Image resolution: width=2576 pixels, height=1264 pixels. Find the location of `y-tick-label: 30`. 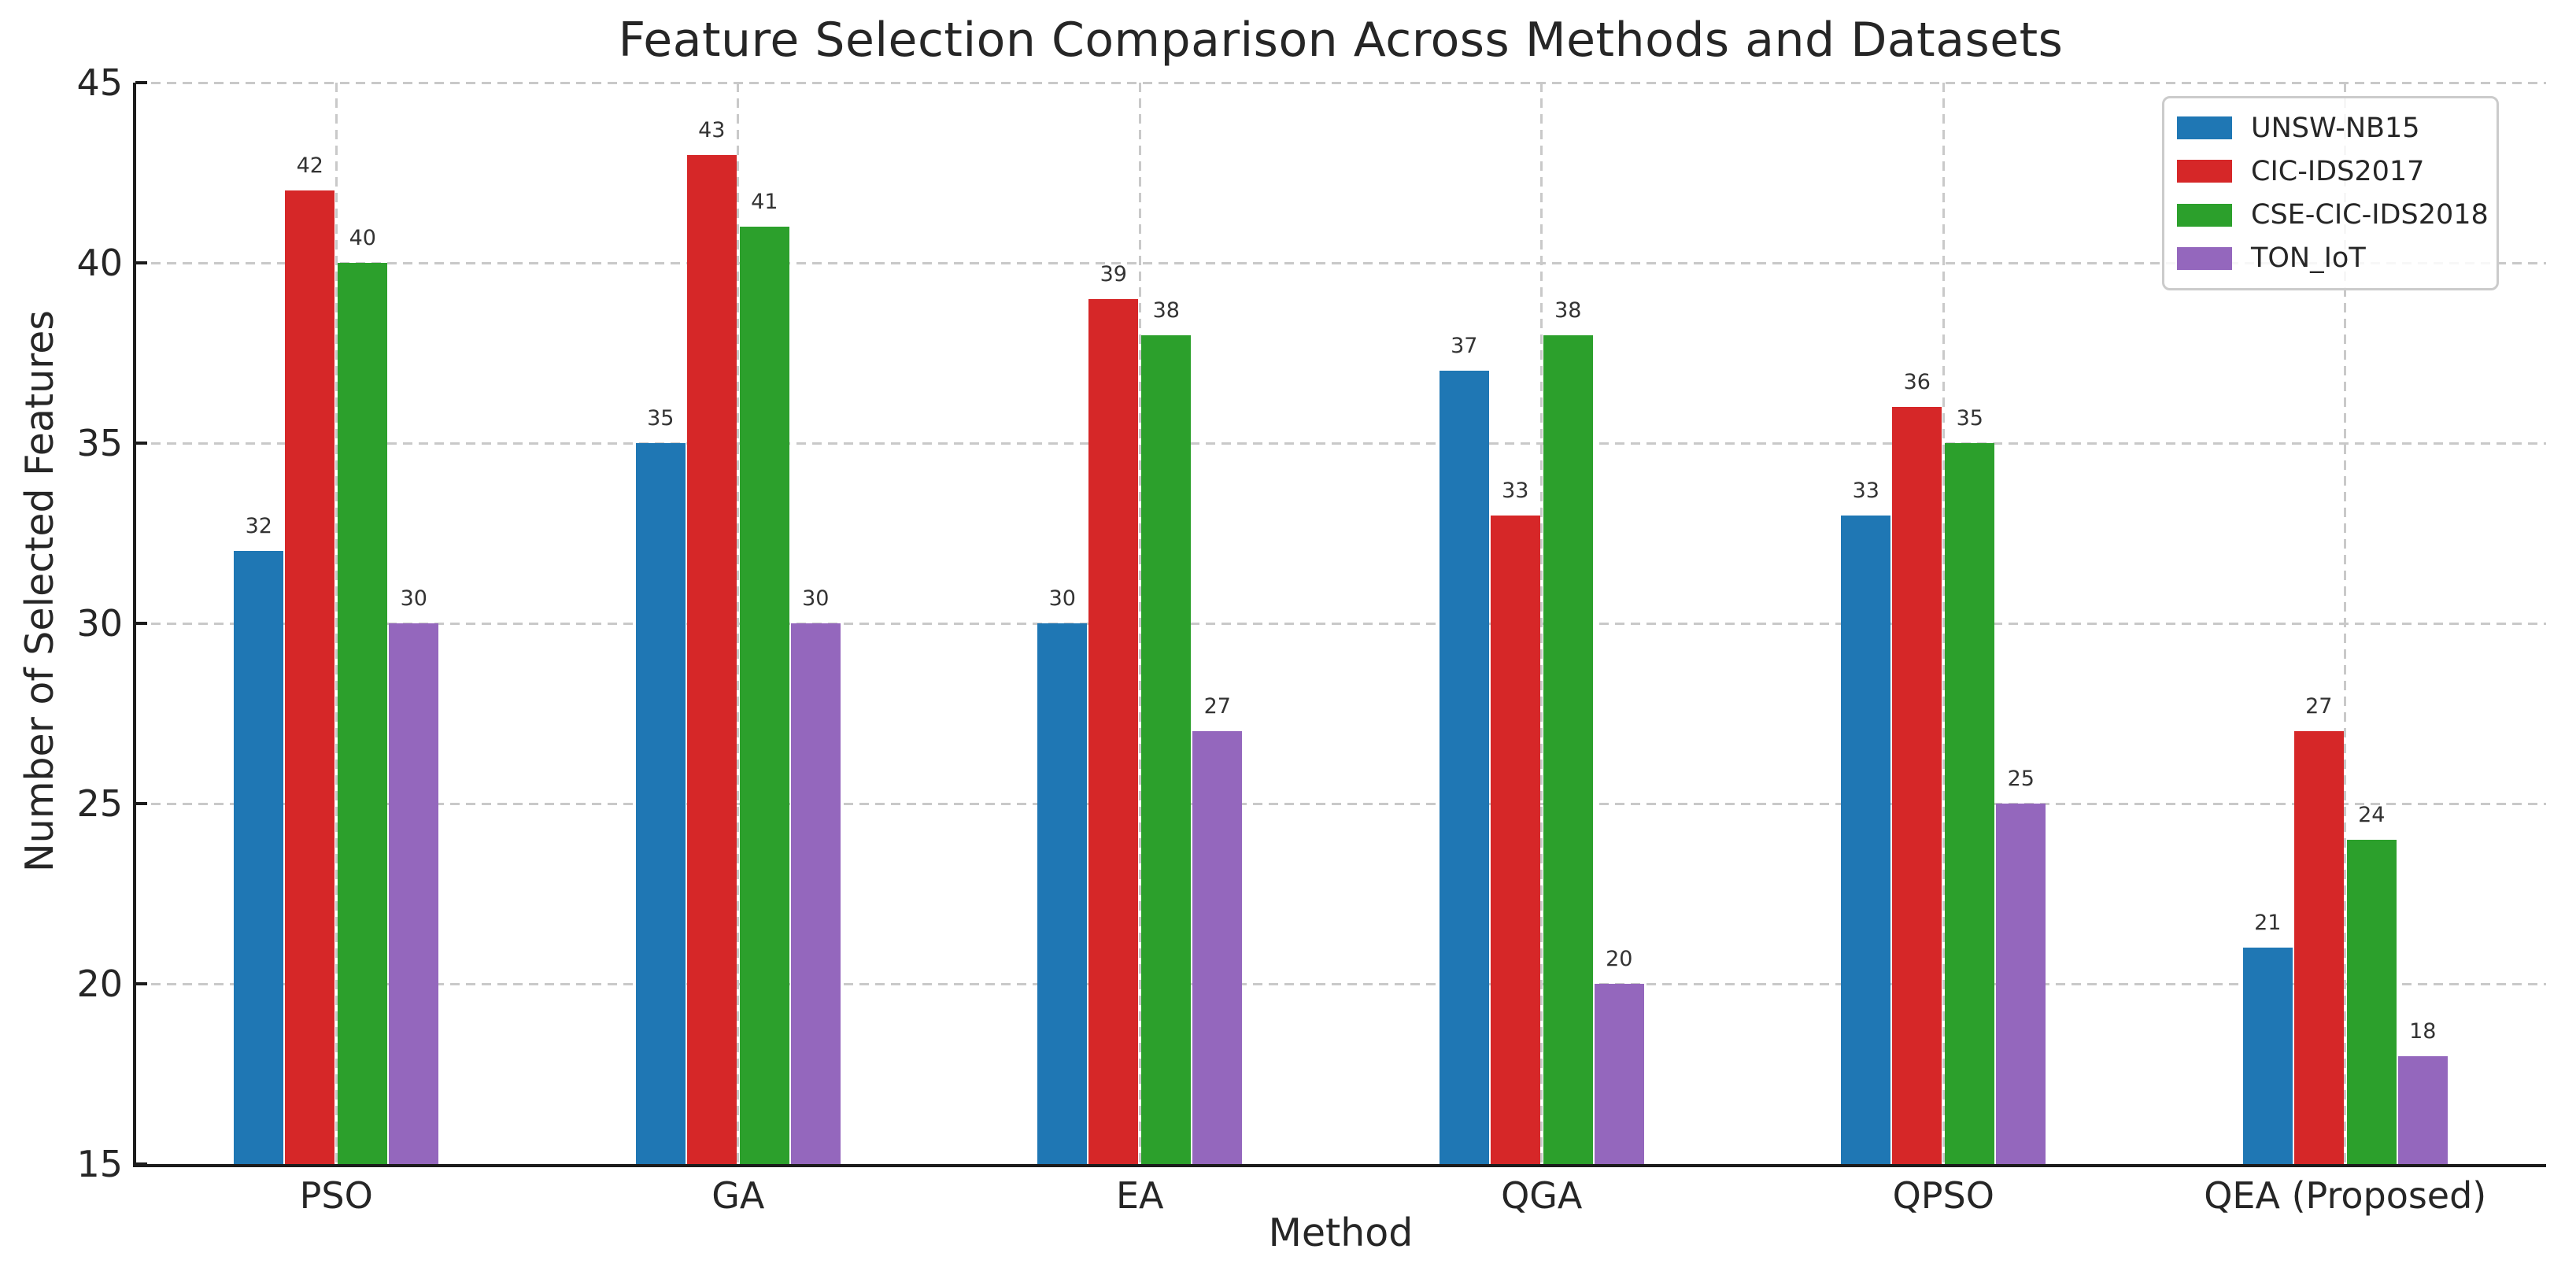

y-tick-label: 30 is located at coordinates (99, 624).